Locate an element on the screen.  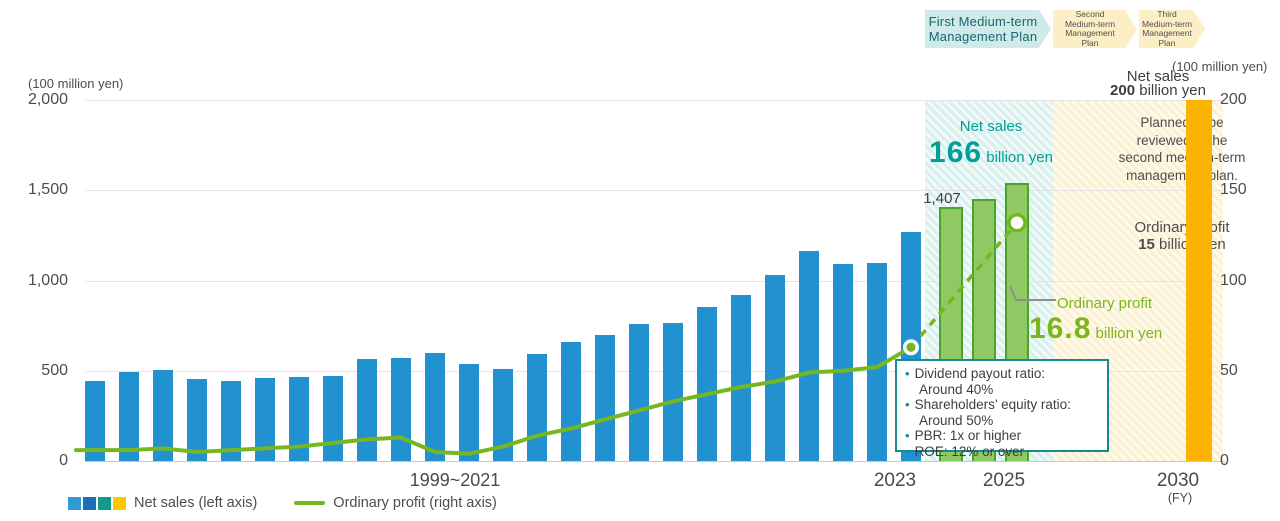
kpi-item-label: ROE: 12% or over is located at coordinates (969, 451).